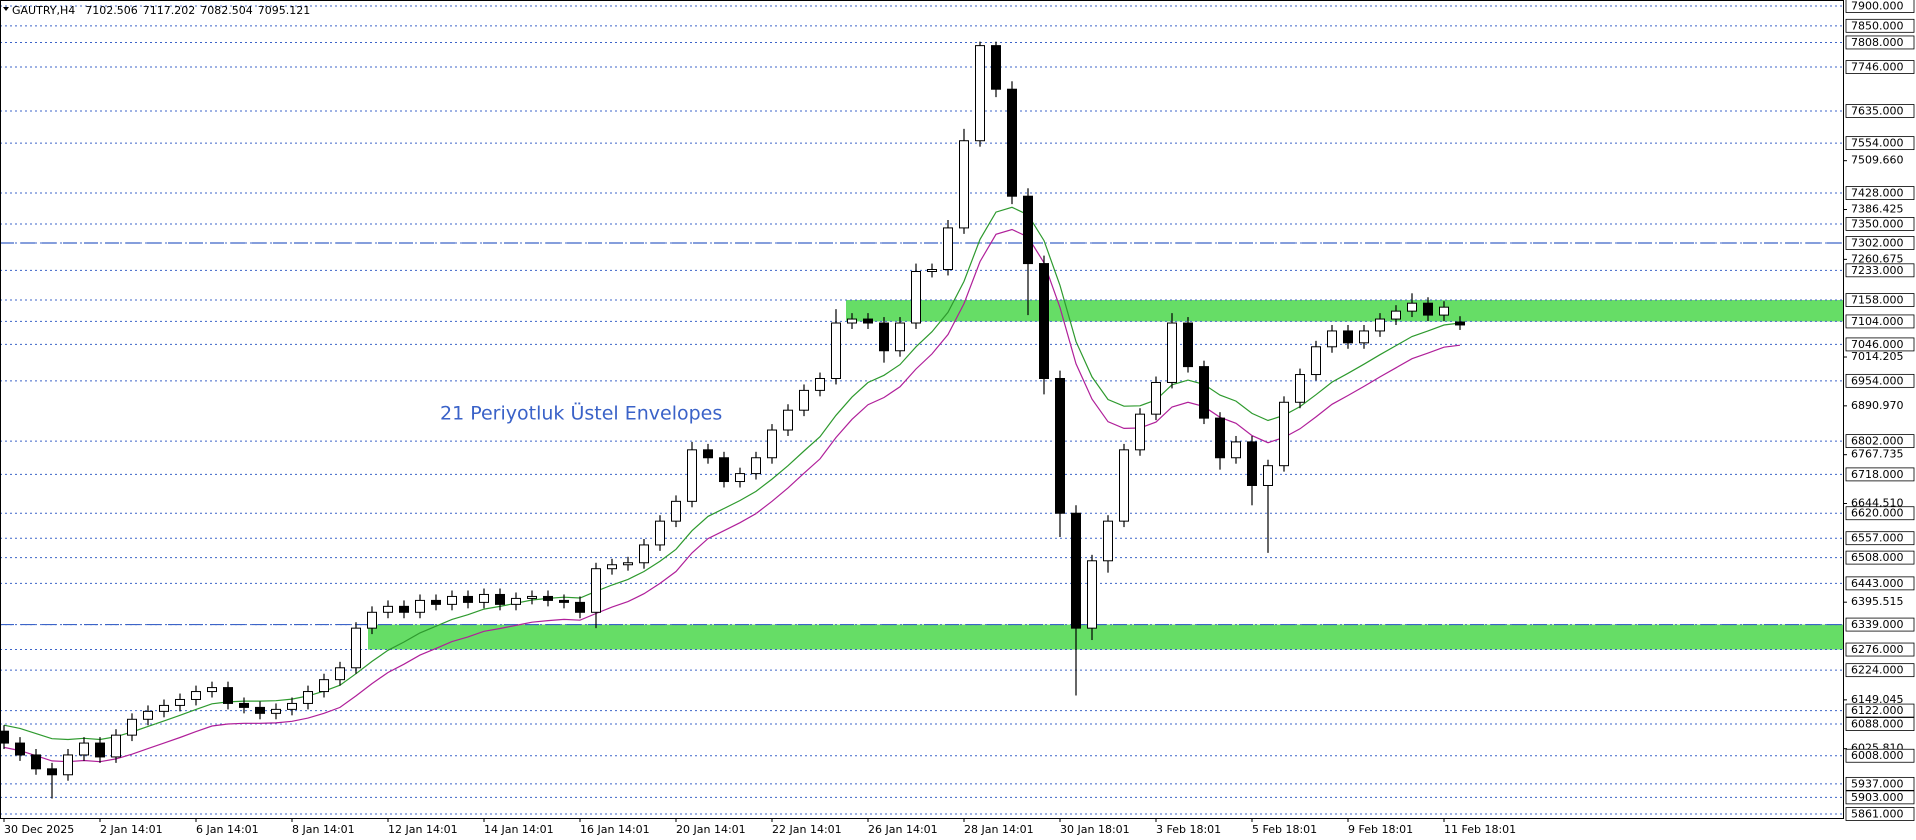 The image size is (1916, 840). I want to click on close-value: 7095.121, so click(284, 10).